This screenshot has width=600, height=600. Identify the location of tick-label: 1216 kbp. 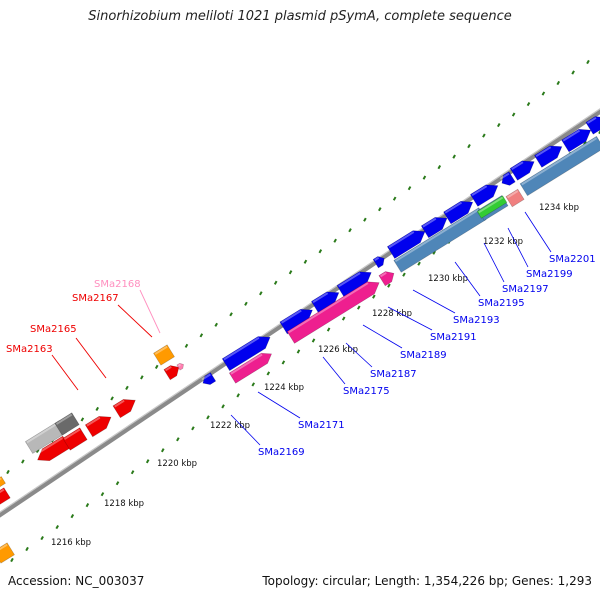
(71, 543).